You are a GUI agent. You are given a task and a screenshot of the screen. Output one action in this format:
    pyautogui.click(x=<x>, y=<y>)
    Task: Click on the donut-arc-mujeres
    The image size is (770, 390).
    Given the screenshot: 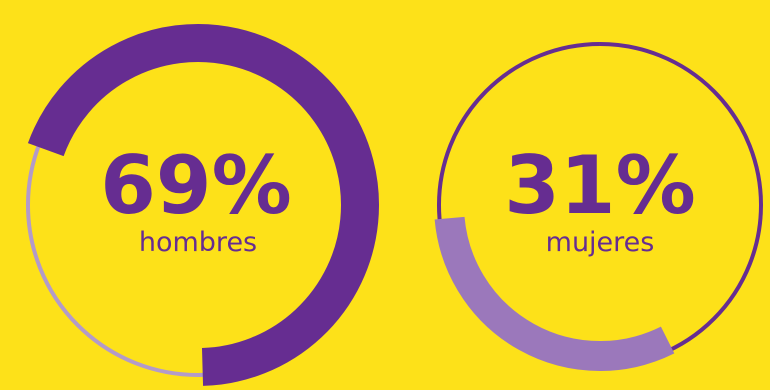 What is the action you would take?
    pyautogui.click(x=554, y=293)
    